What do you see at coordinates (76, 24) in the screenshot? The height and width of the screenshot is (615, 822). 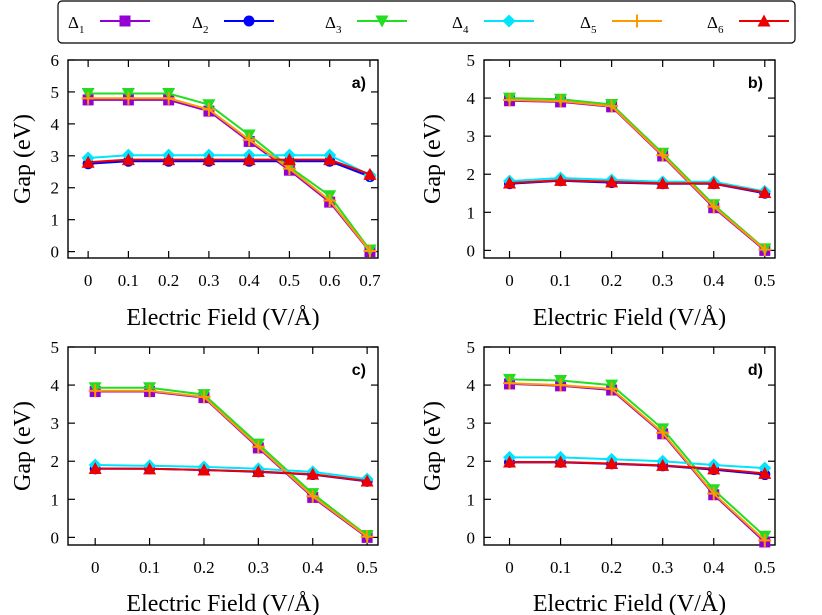 I see `legend-label-d1: Δ1` at bounding box center [76, 24].